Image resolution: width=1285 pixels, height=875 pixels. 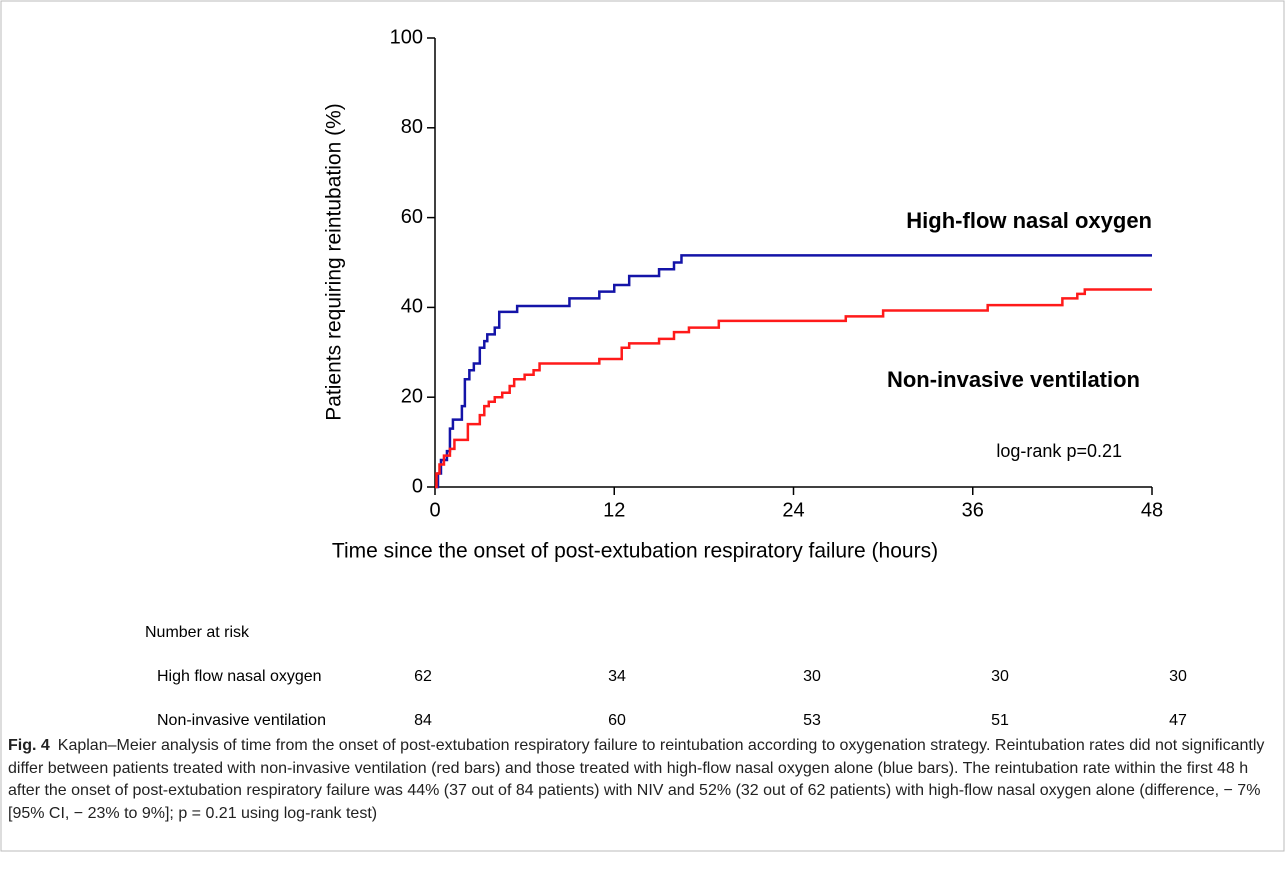 What do you see at coordinates (812, 720) in the screenshot?
I see `risk-count: 53` at bounding box center [812, 720].